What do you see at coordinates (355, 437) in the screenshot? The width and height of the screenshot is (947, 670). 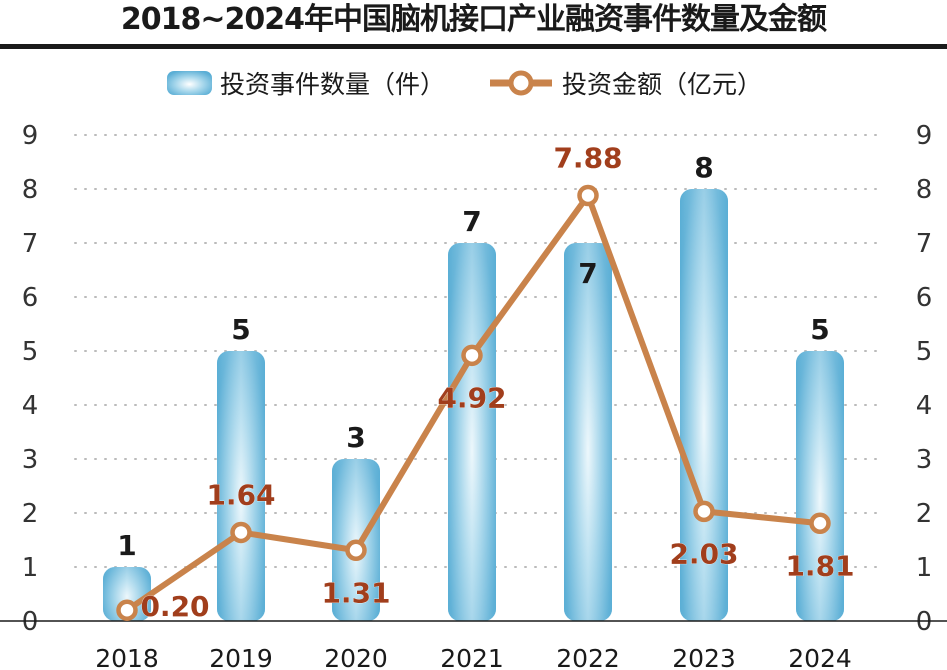 I see `bar-value-label: 3` at bounding box center [355, 437].